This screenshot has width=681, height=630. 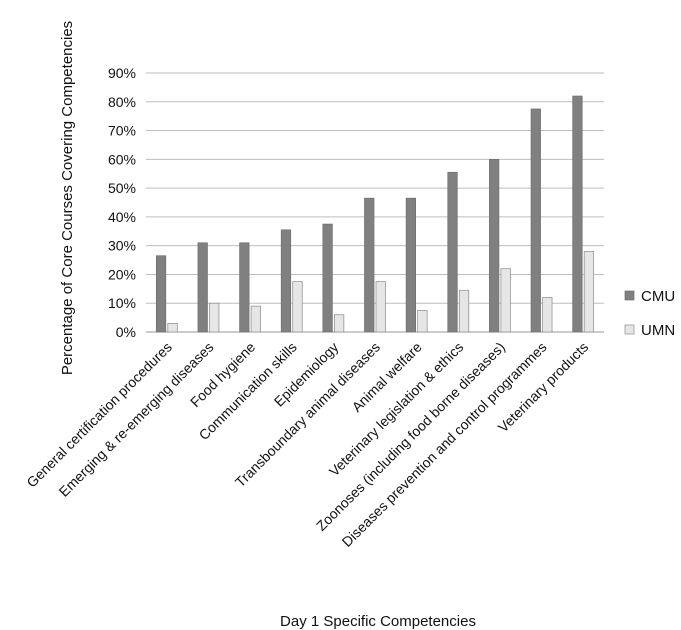 What do you see at coordinates (629, 295) in the screenshot?
I see `legend-swatch-cmu` at bounding box center [629, 295].